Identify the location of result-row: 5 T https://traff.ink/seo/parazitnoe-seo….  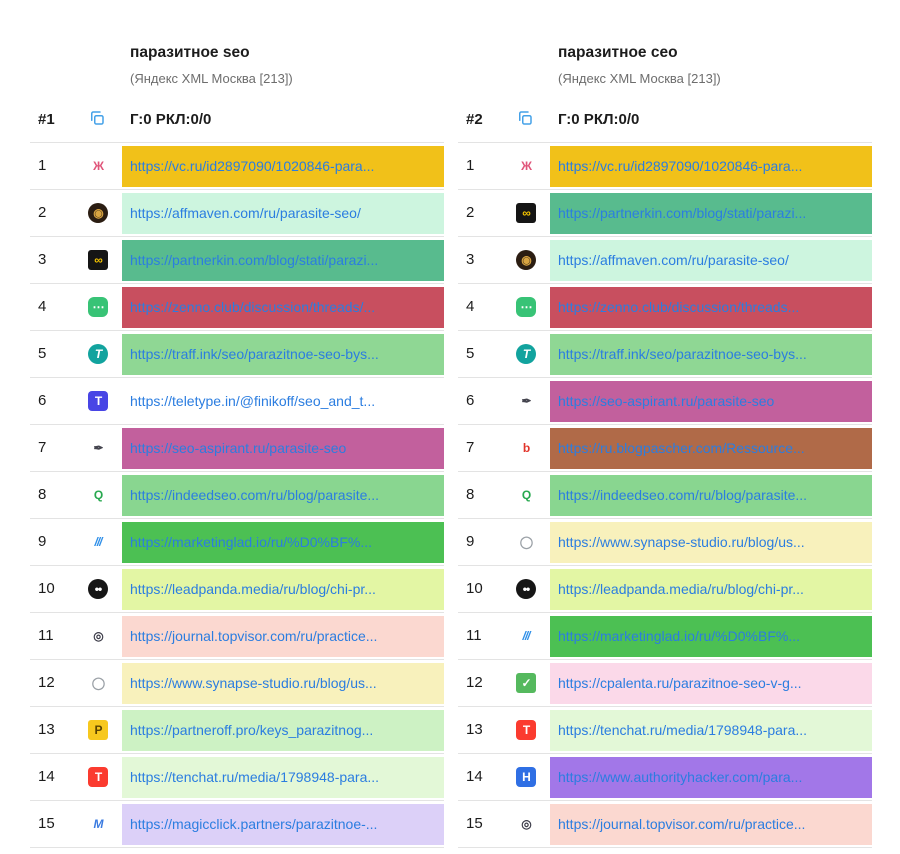
(237, 353).